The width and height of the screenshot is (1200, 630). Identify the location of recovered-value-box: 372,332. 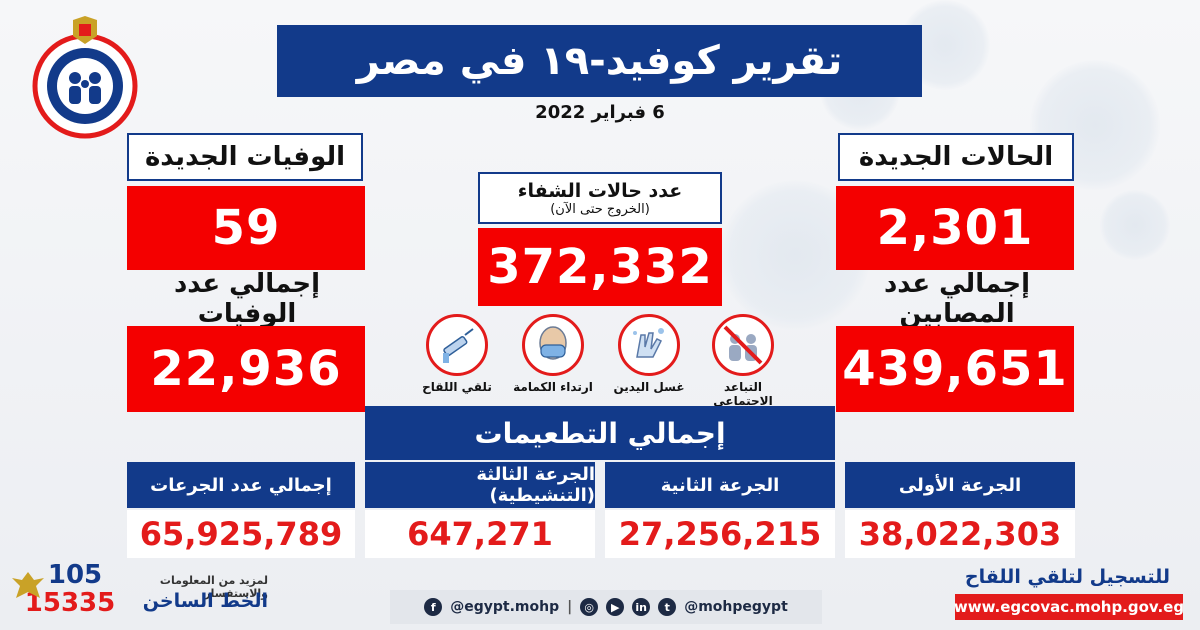
(600, 267).